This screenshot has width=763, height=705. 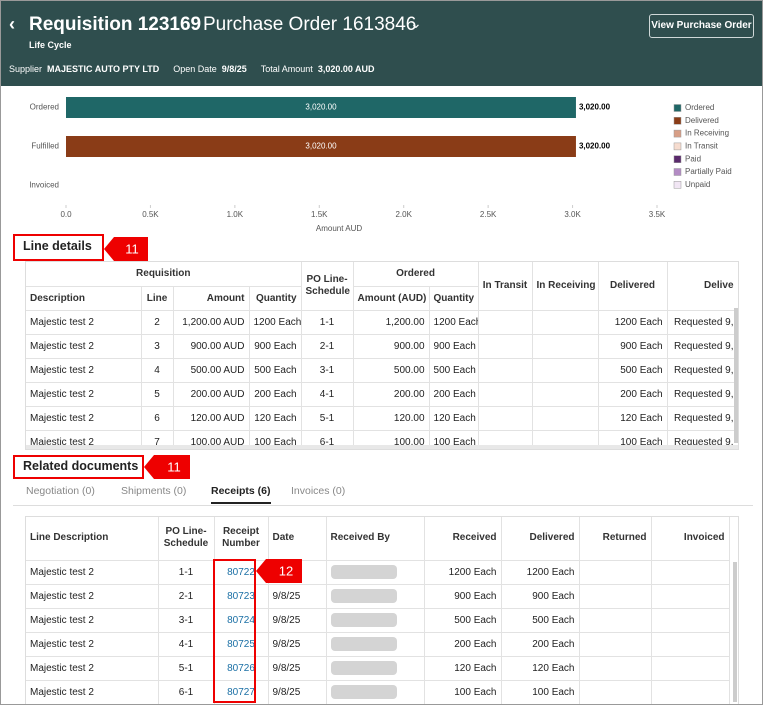 I want to click on x-tick-label: 3.5K, so click(x=657, y=214).